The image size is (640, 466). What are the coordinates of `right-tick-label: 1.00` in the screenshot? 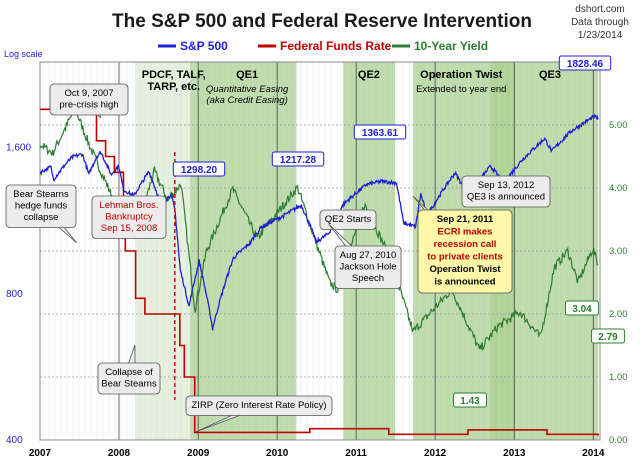 It's located at (618, 377).